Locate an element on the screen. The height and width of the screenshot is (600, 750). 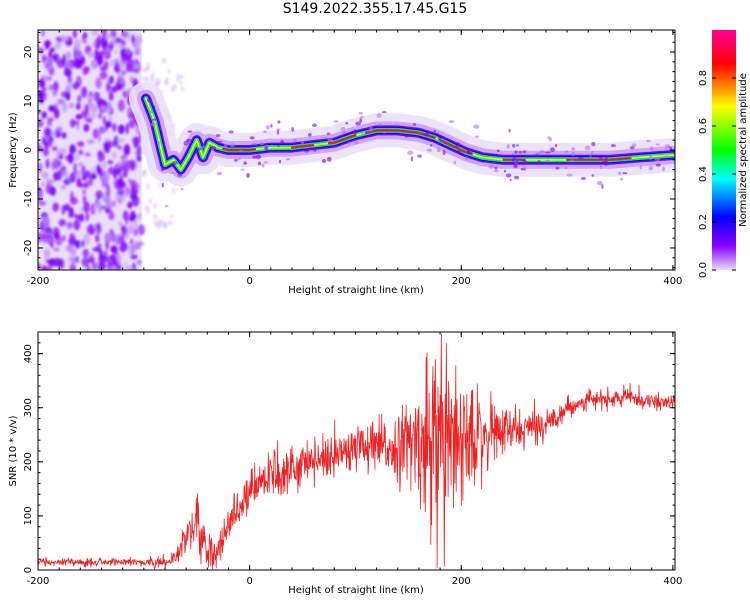
snr-xlabel: Height of straight line (km) is located at coordinates (356, 590).